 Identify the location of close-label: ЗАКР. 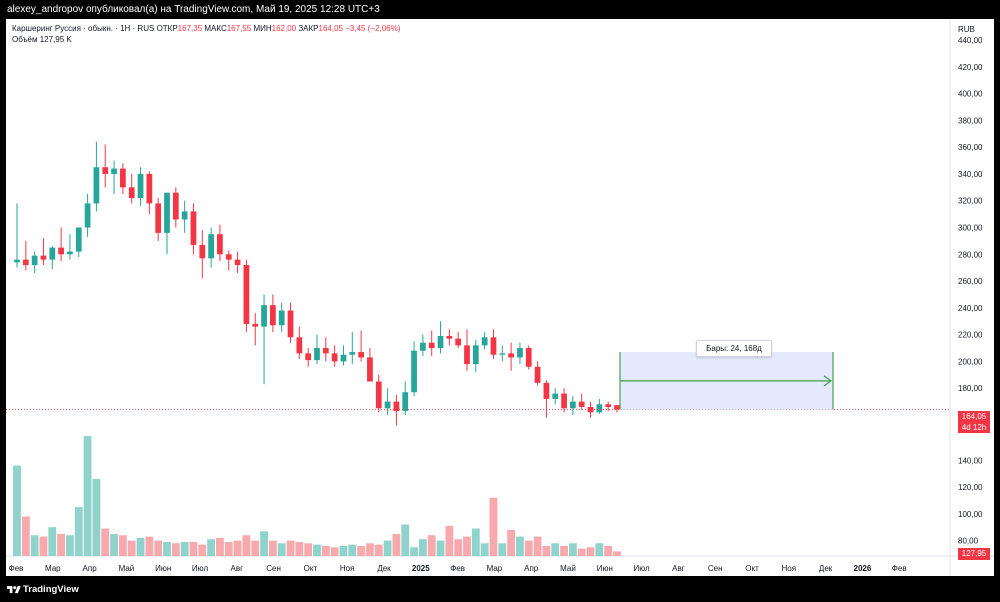
(308, 28).